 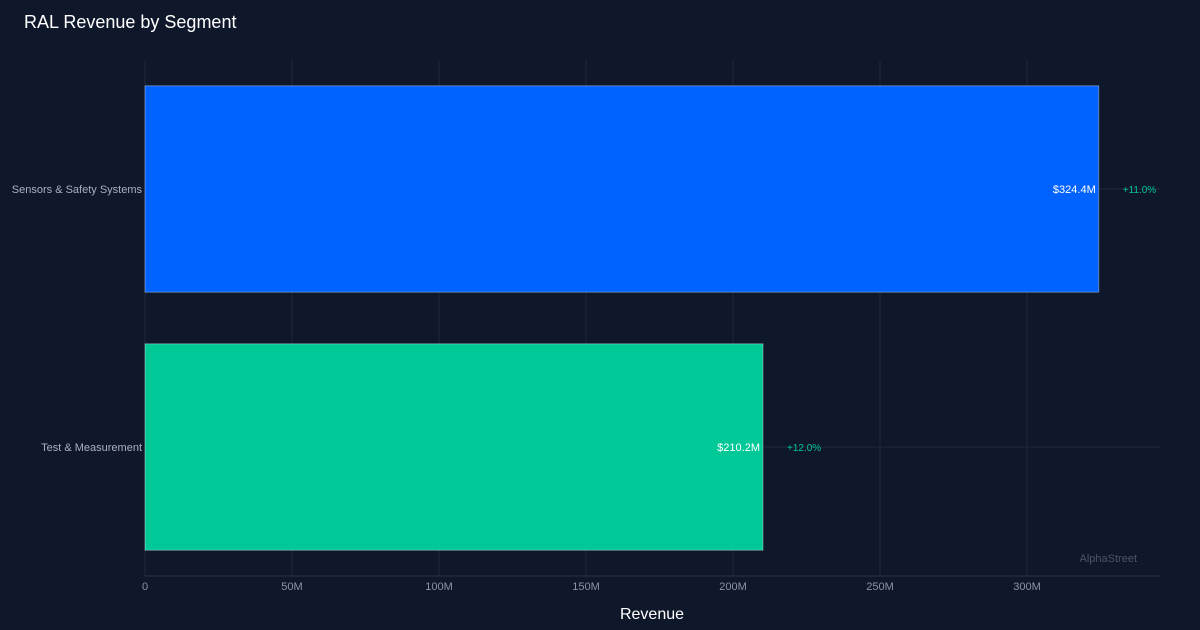 I want to click on x-tick-label: 50M, so click(x=291, y=587).